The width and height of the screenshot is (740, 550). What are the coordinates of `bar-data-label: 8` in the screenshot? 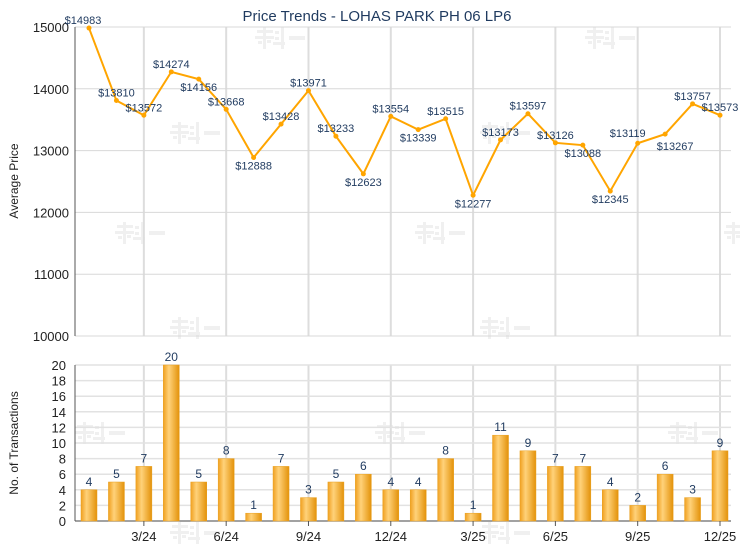 It's located at (226, 451).